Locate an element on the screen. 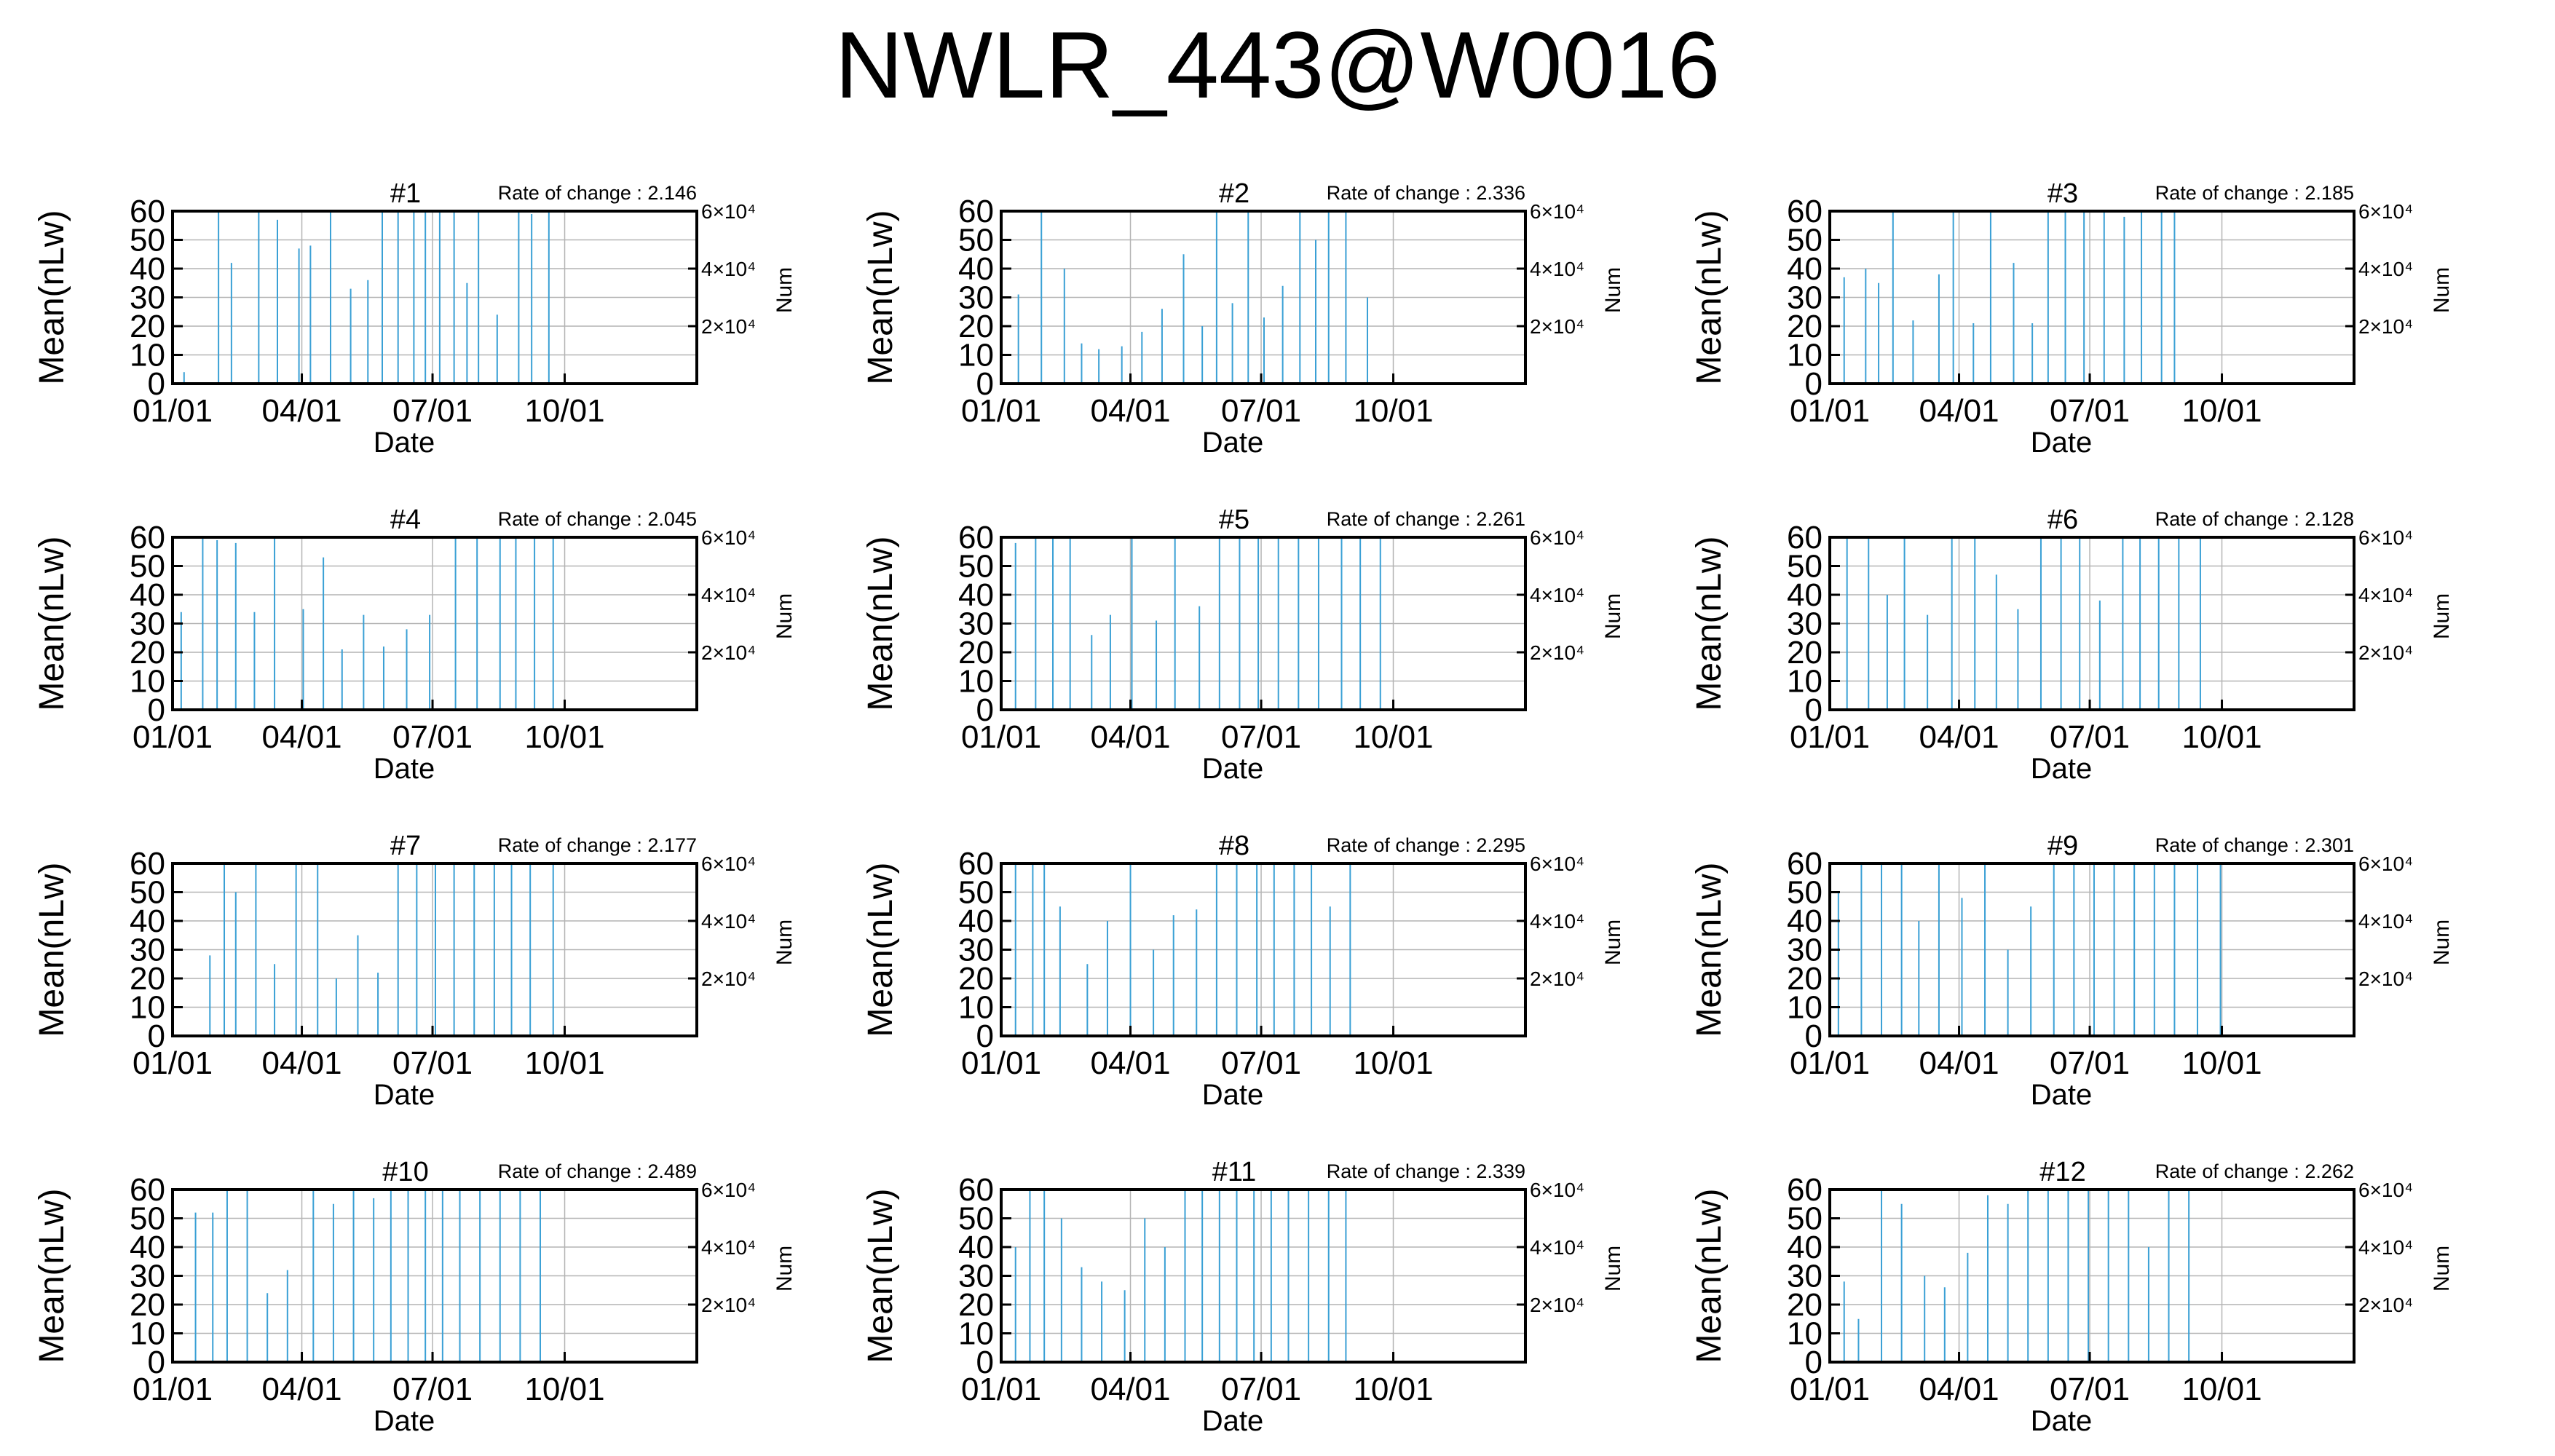 Image resolution: width=2555 pixels, height=1456 pixels. rate-of-change-label: Rate of change : 2.301 is located at coordinates (2254, 845).